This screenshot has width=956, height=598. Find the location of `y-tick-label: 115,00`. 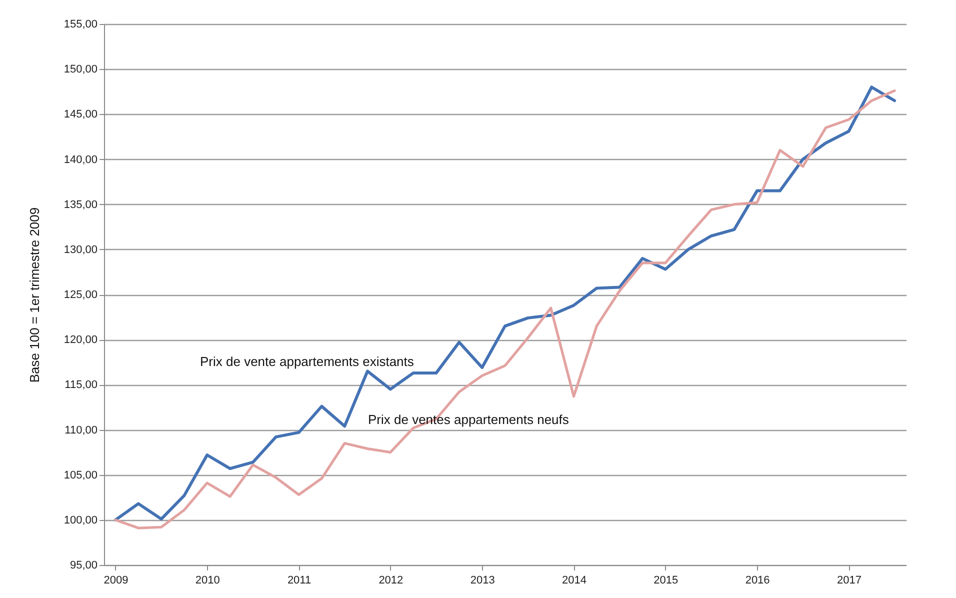

y-tick-label: 115,00 is located at coordinates (81, 385).